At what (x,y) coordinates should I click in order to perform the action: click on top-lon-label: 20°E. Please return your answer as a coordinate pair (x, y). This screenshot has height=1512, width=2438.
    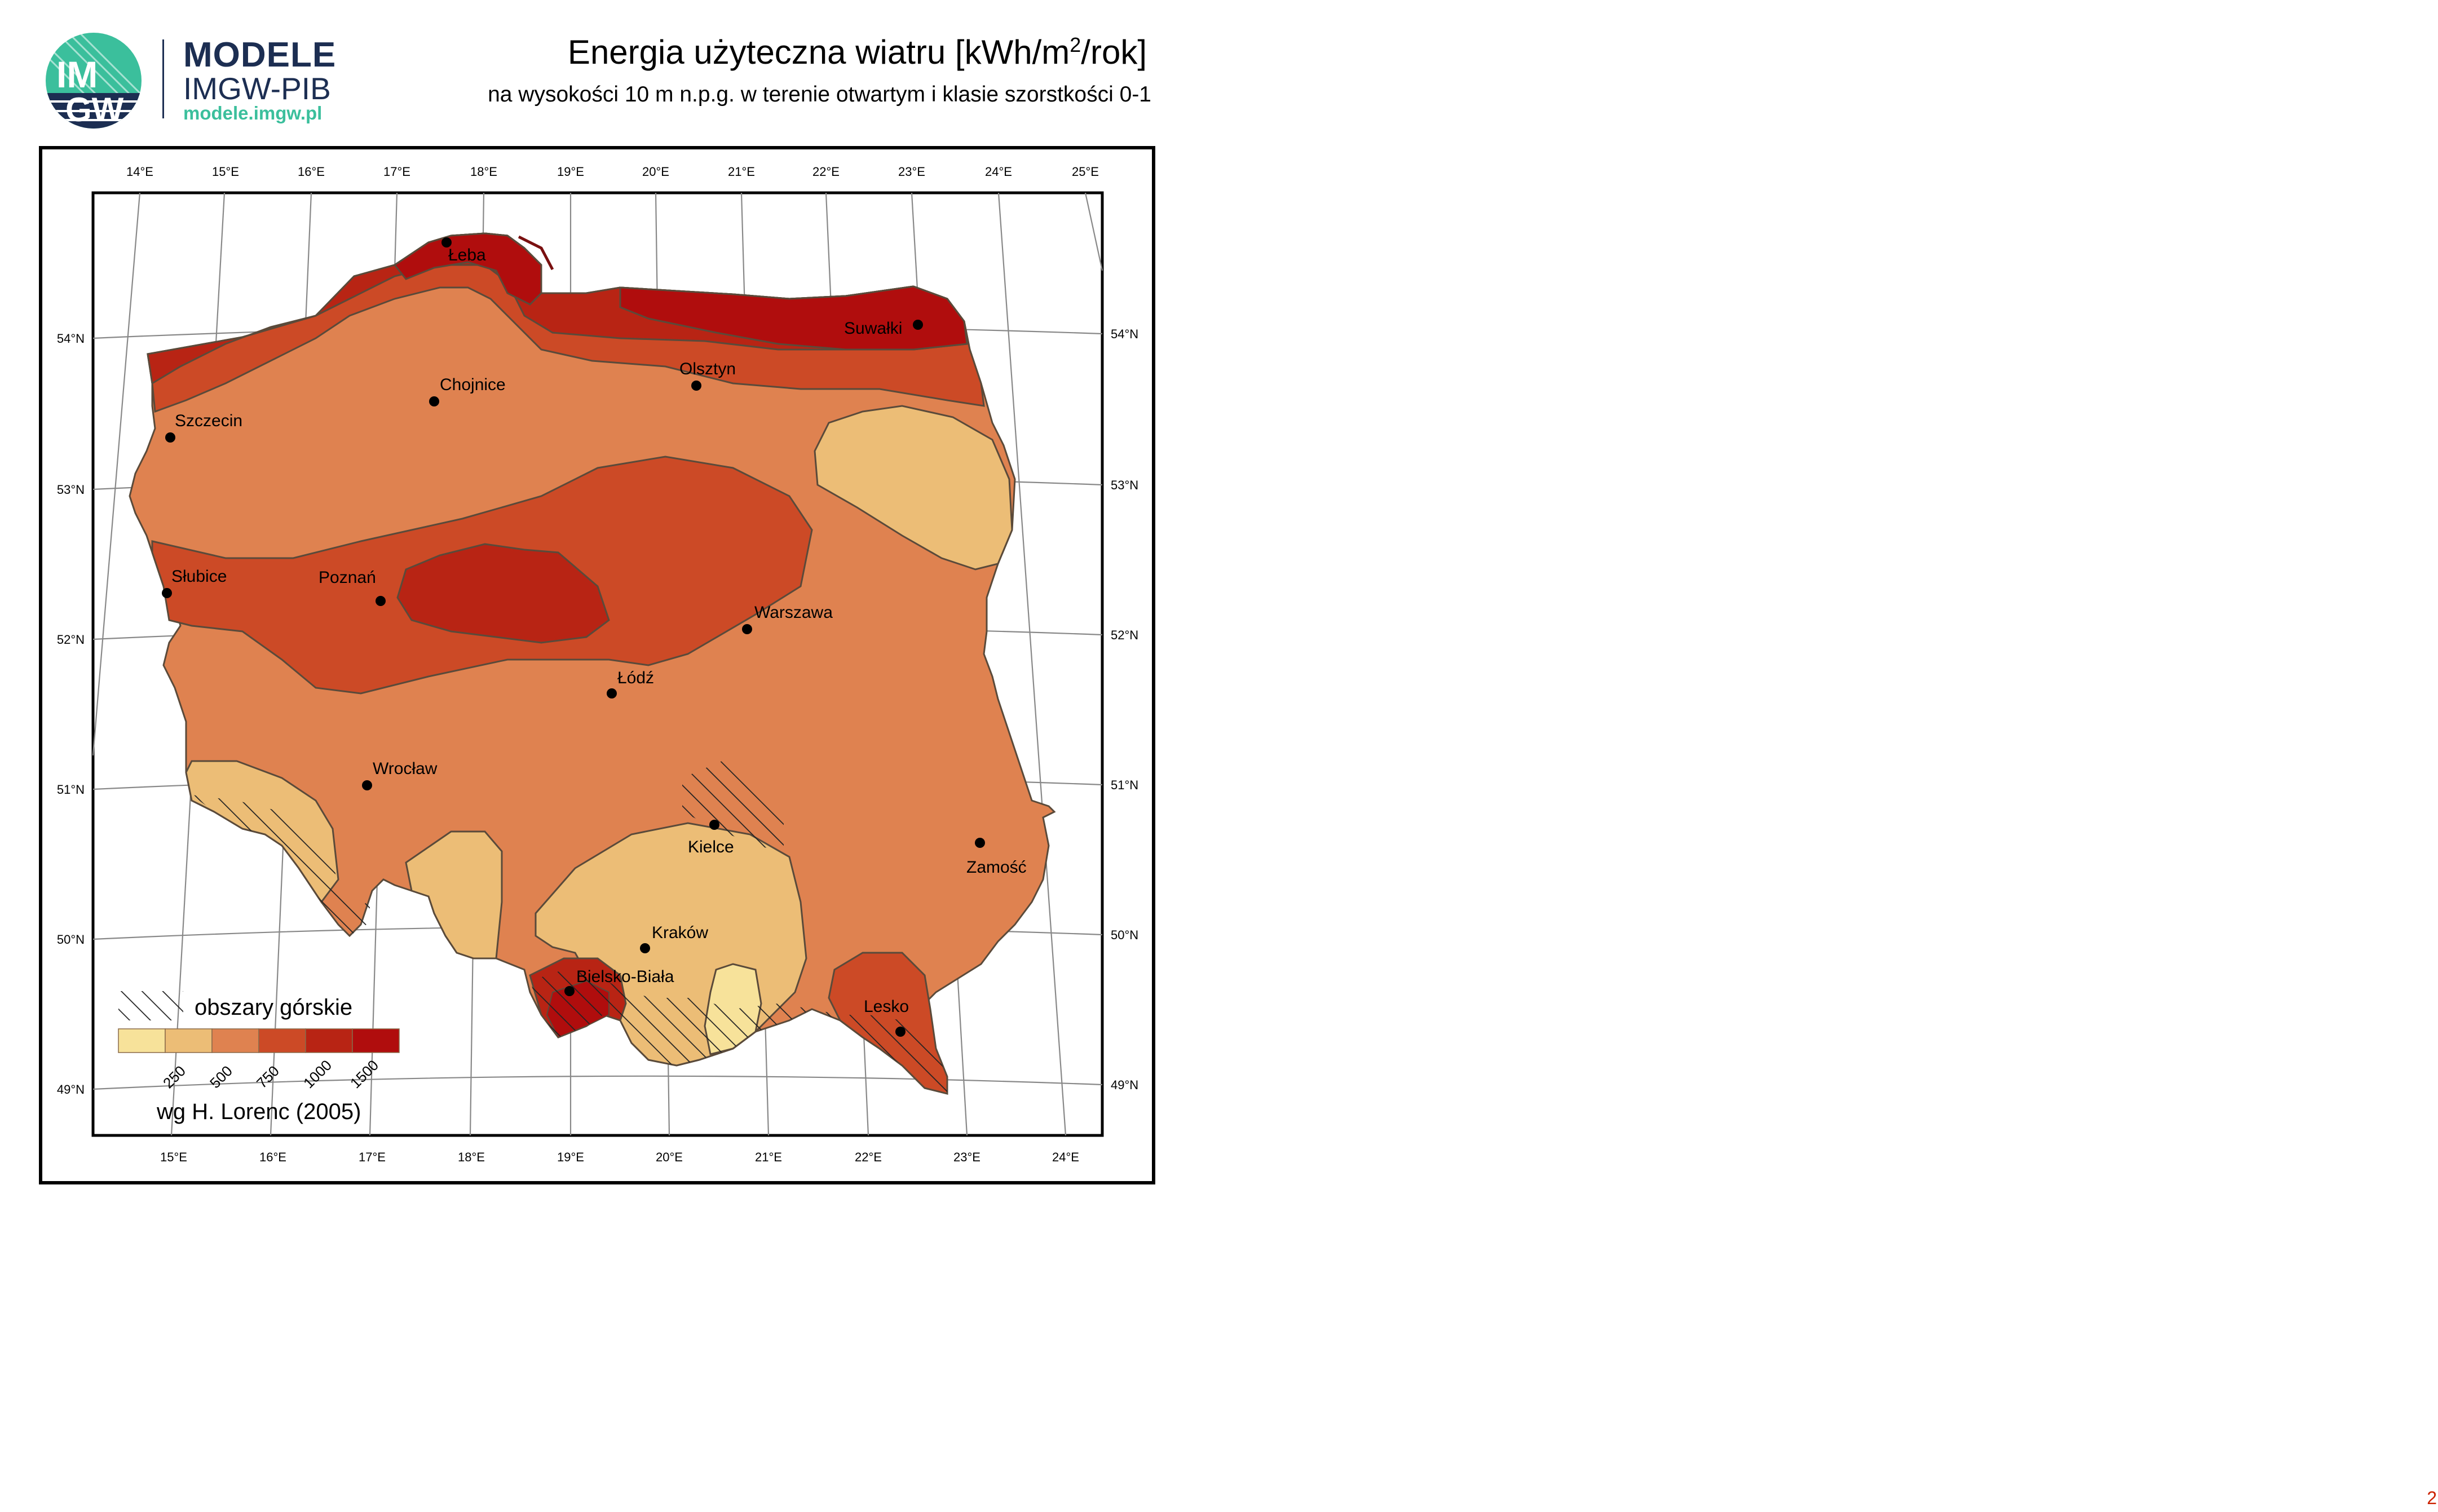
    Looking at the image, I should click on (655, 172).